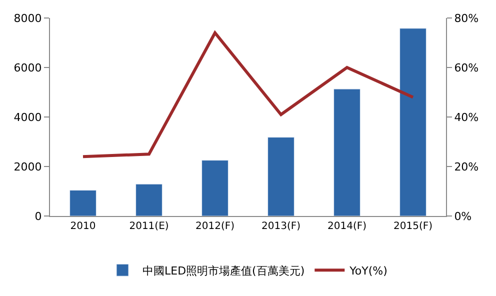 This screenshot has width=496, height=296. I want to click on x-tick-label: 2011(E), so click(149, 226).